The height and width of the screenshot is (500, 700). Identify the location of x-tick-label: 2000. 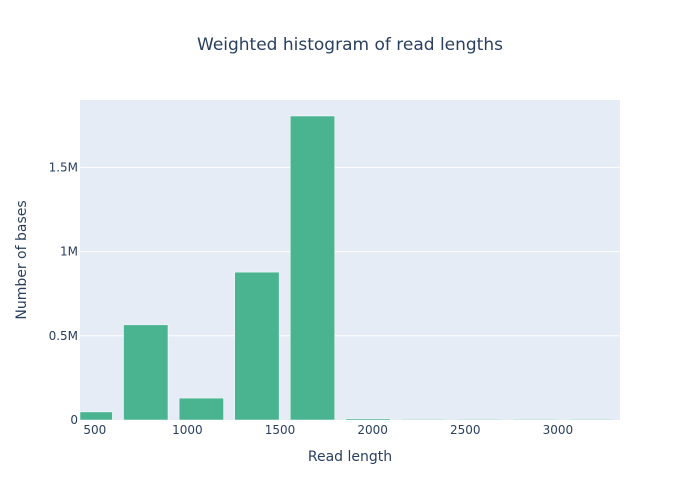
(372, 430).